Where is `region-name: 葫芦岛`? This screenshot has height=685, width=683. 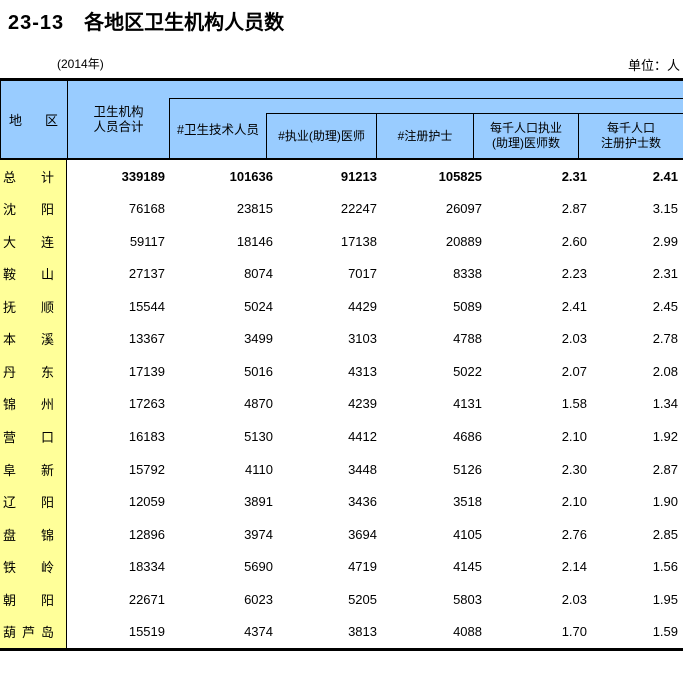 region-name: 葫芦岛 is located at coordinates (33, 631).